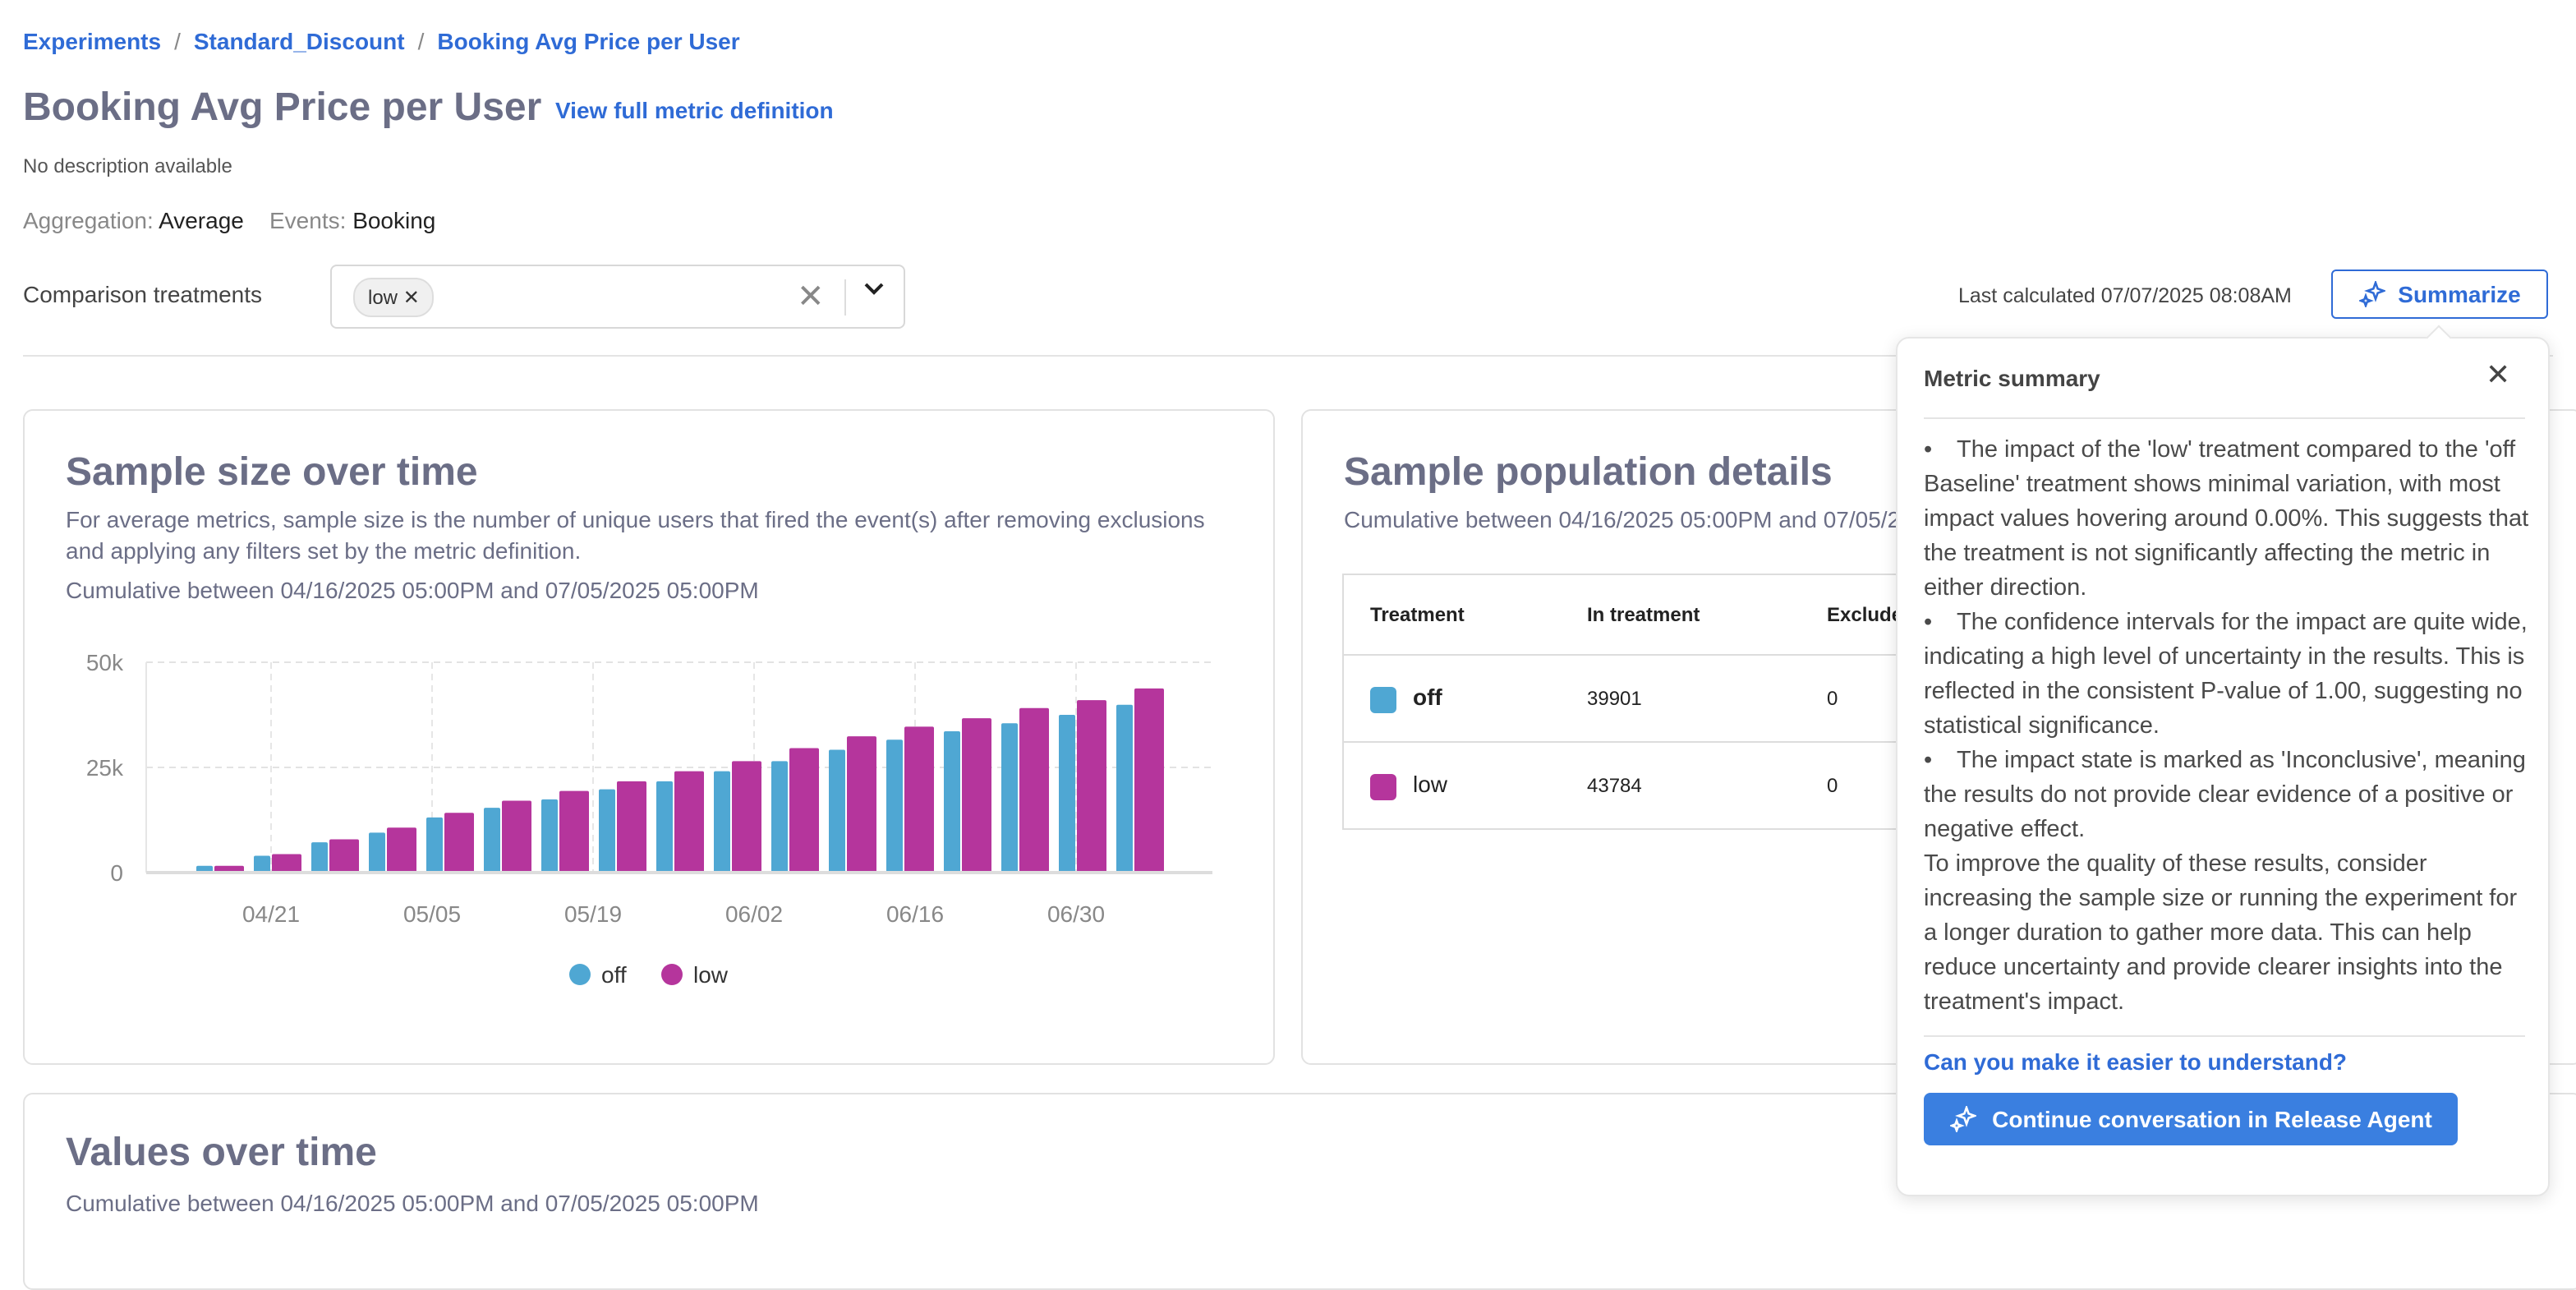 This screenshot has height=1290, width=2576. I want to click on x-tick-label: 06/16, so click(915, 914).